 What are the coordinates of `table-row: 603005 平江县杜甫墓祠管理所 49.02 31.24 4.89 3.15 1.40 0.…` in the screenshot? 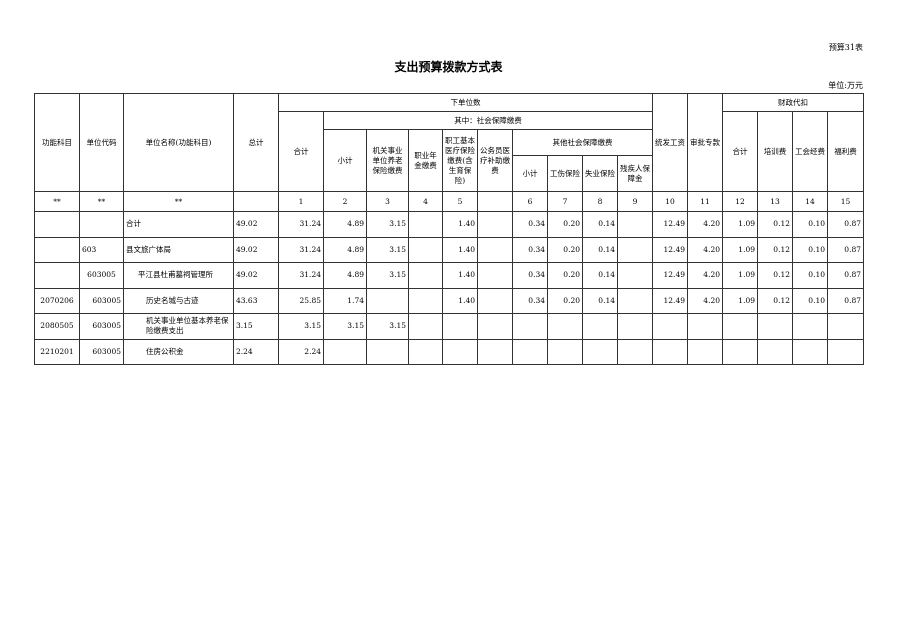 It's located at (449, 275).